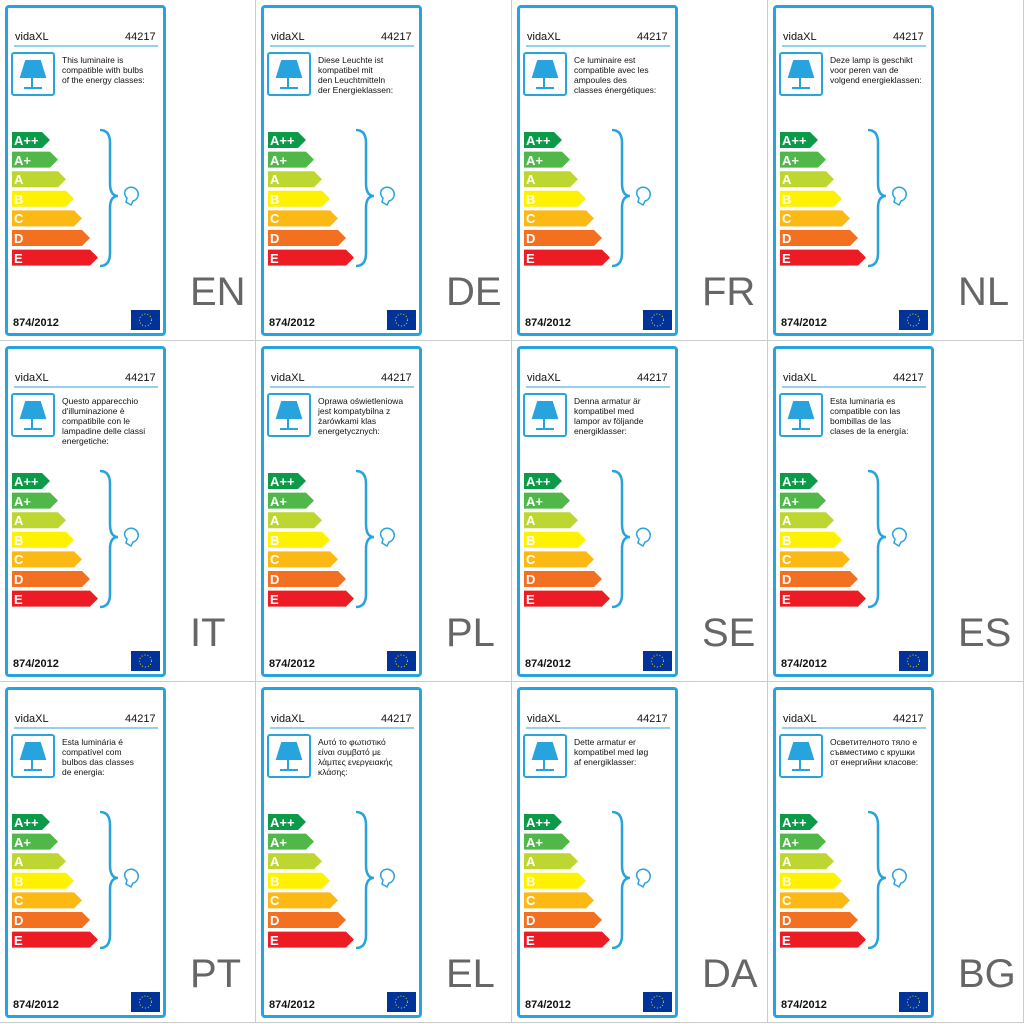  What do you see at coordinates (218, 292) in the screenshot?
I see `language-code: EN` at bounding box center [218, 292].